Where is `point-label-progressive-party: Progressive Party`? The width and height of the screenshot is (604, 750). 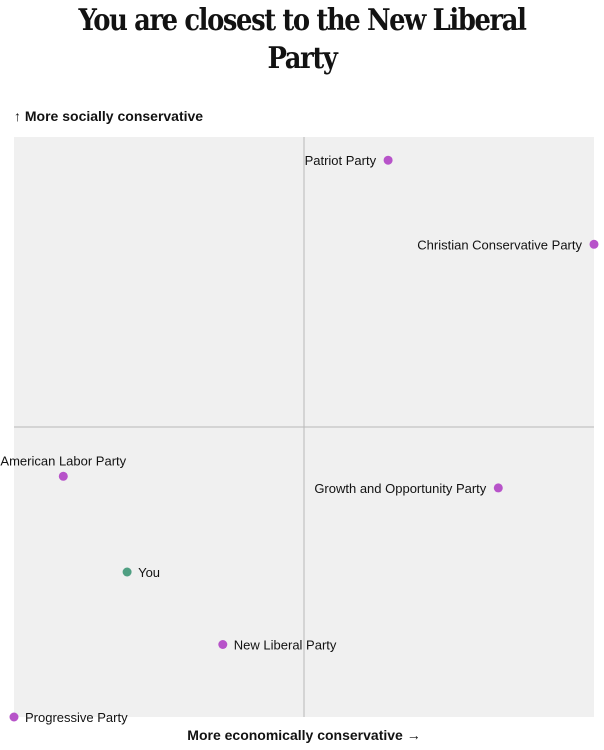 point-label-progressive-party: Progressive Party is located at coordinates (76, 717).